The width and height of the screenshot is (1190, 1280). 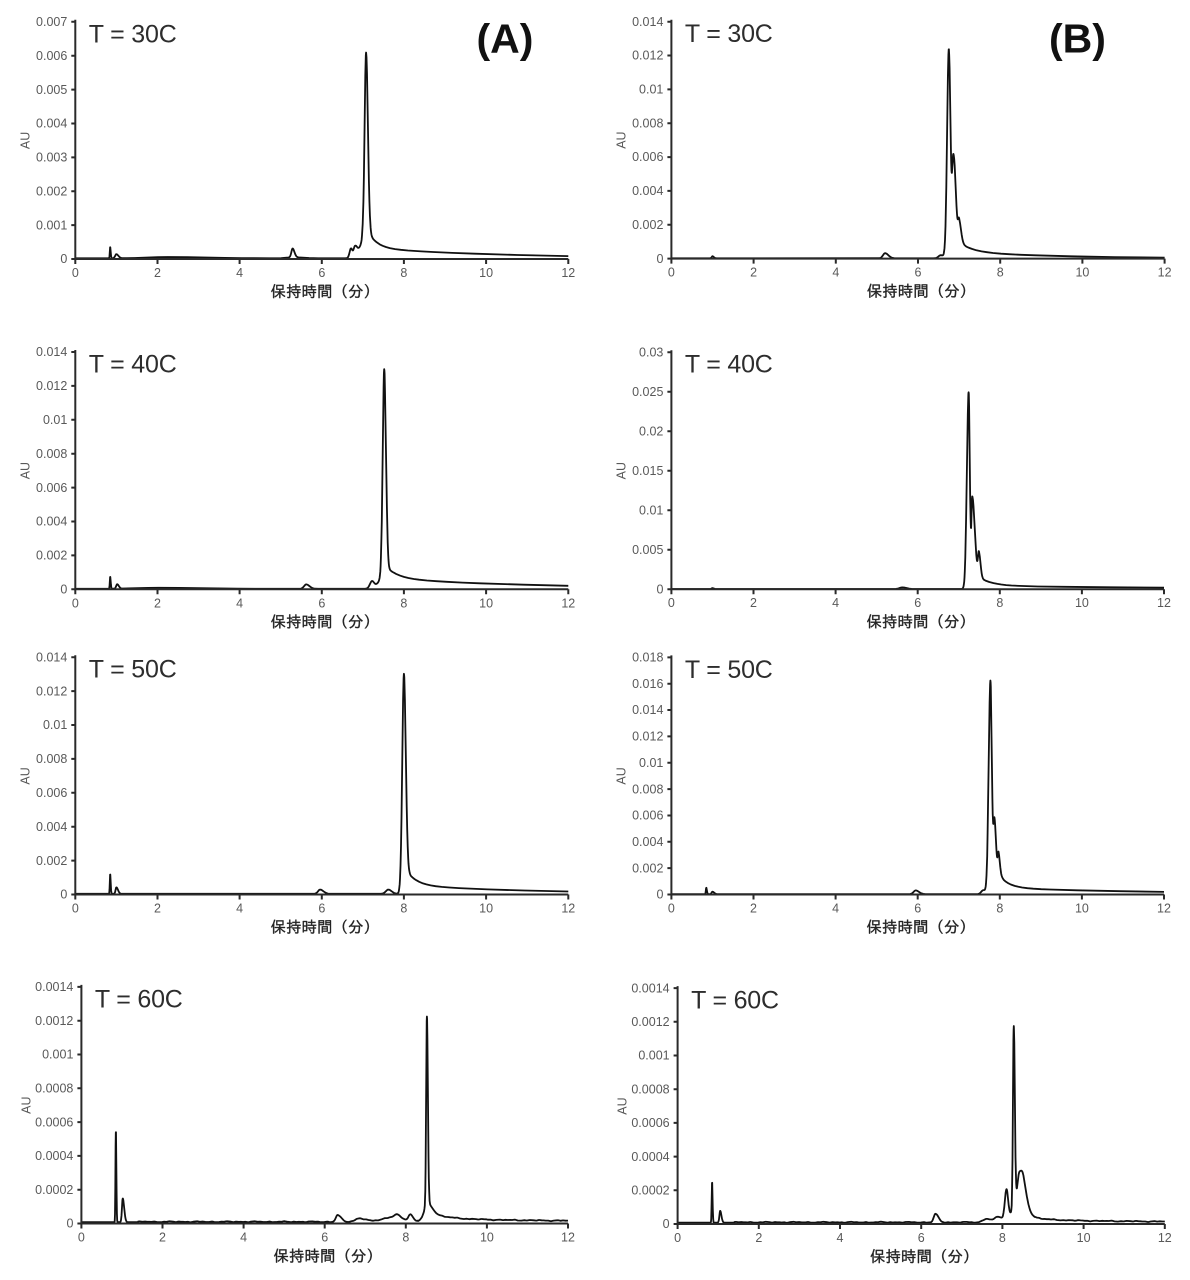 What do you see at coordinates (650, 988) in the screenshot?
I see `svg-text: 0.0014` at bounding box center [650, 988].